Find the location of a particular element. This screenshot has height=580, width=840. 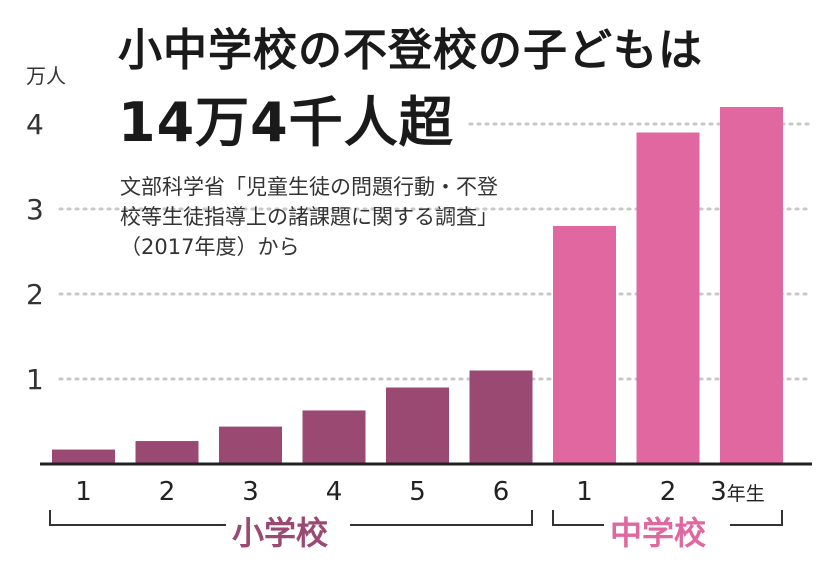

chart-title-line2: 14万4千人超 is located at coordinates (286, 122).